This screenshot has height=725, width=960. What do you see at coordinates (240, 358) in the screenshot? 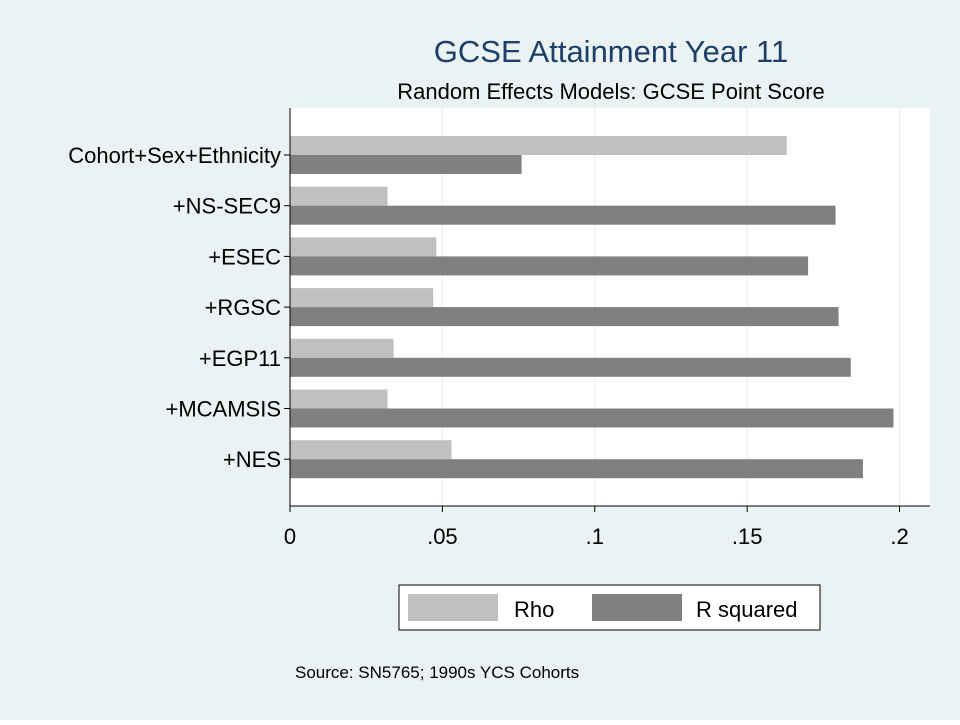
I see `category-label: +EGP11` at bounding box center [240, 358].